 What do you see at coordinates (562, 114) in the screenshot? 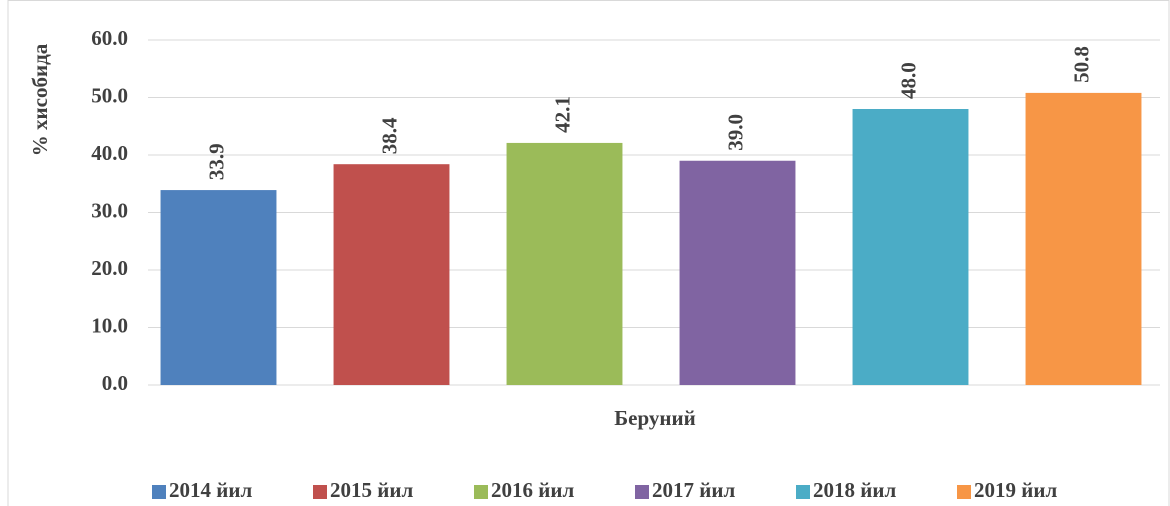
I see `data-label: 42.1` at bounding box center [562, 114].